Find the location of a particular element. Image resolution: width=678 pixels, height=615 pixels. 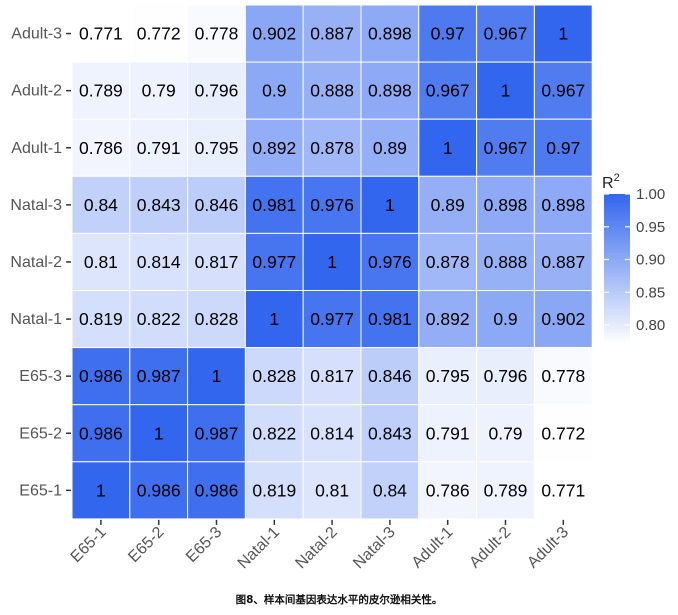

y-tick-label: Adult-3 is located at coordinates (36, 34).